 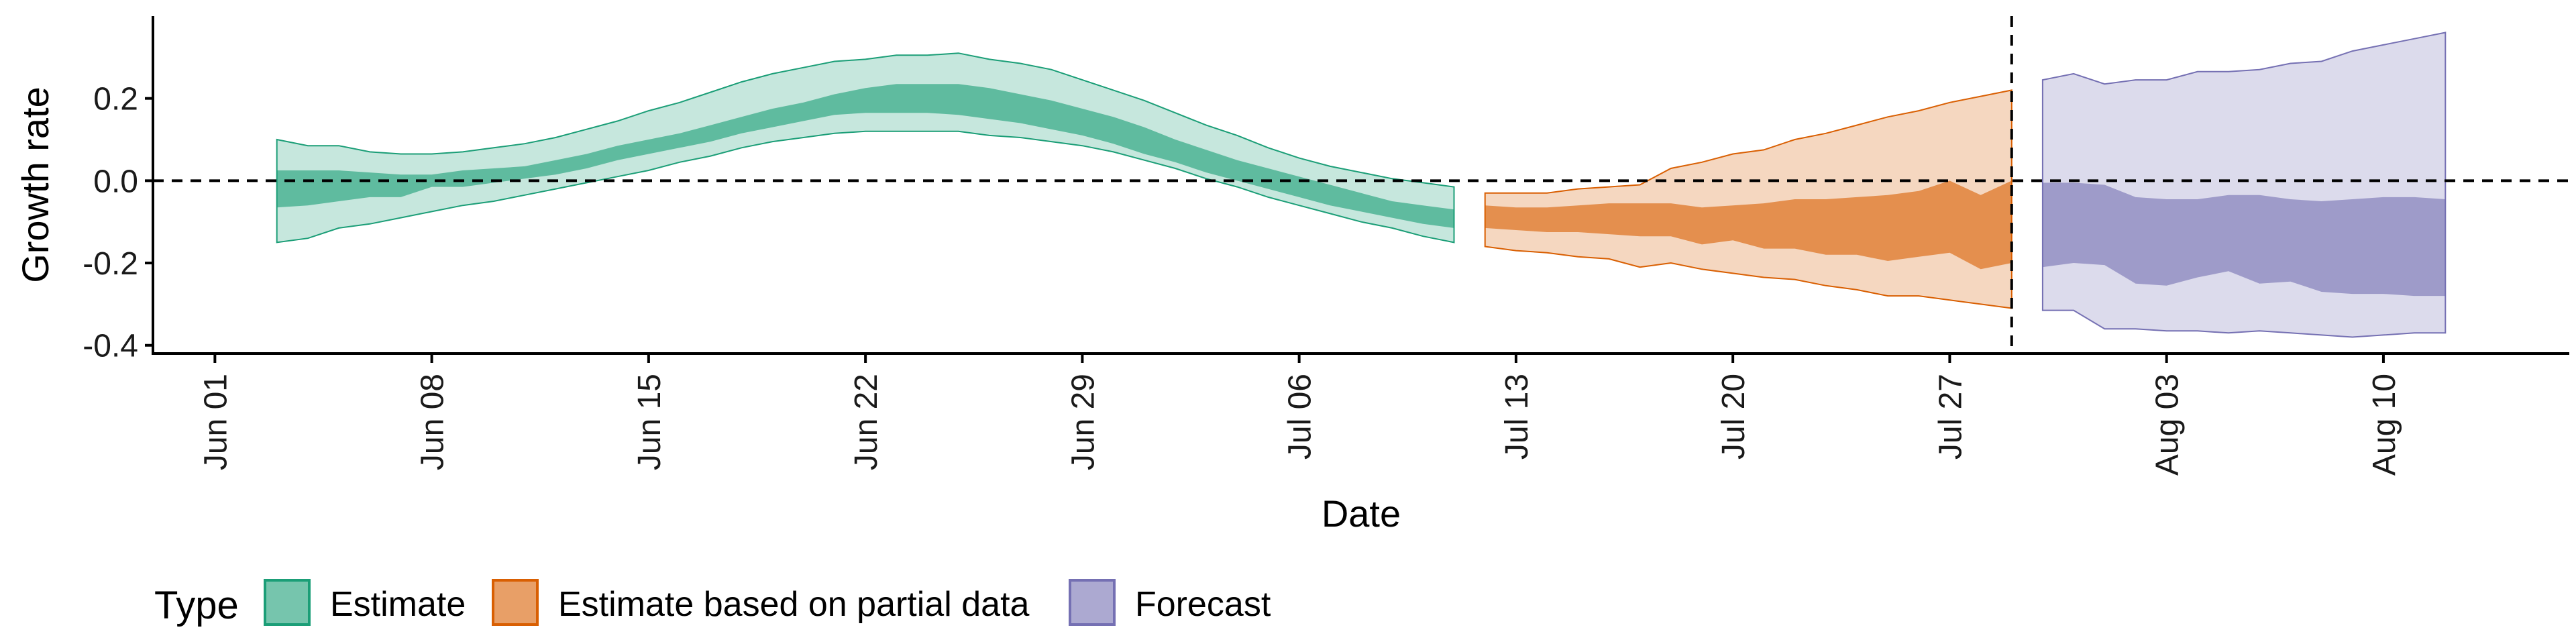 I want to click on x-tick-label: Jul 27, so click(x=1950, y=417).